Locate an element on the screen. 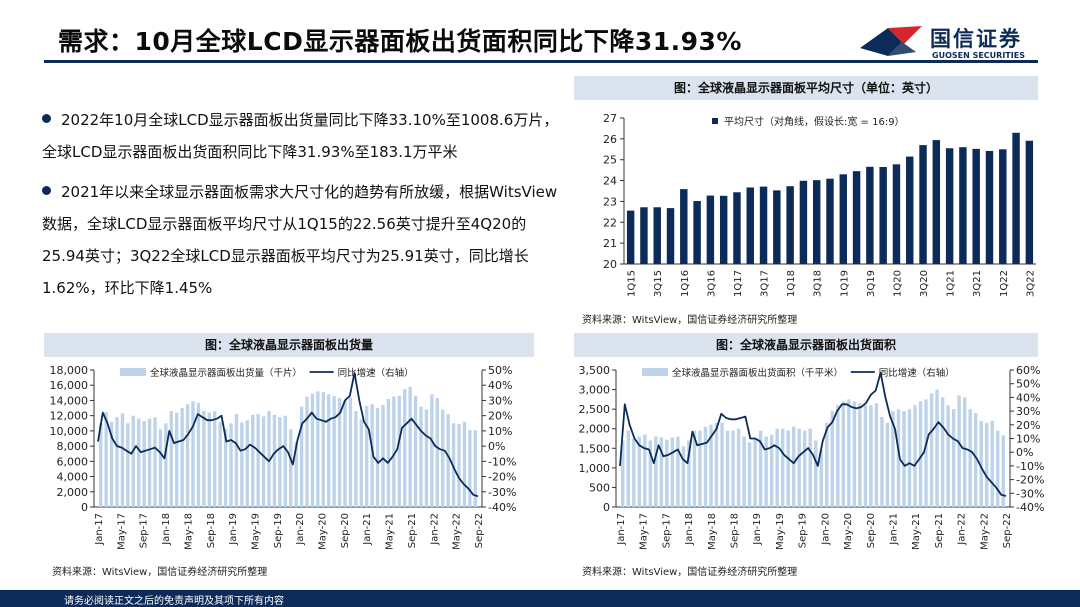 This screenshot has width=1080, height=607. right-tick-label: 50% is located at coordinates (1028, 384).